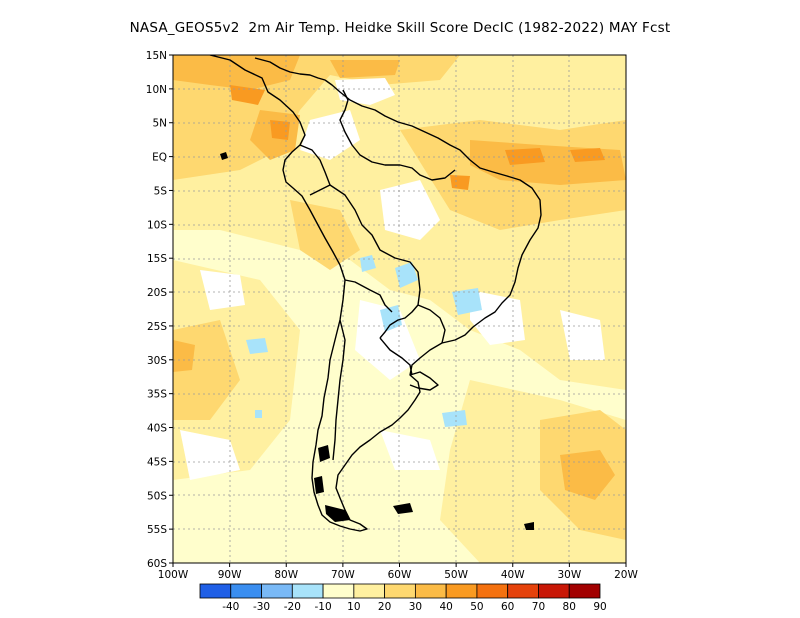 The width and height of the screenshot is (800, 618). I want to click on lat-tick-label: EQ, so click(159, 158).